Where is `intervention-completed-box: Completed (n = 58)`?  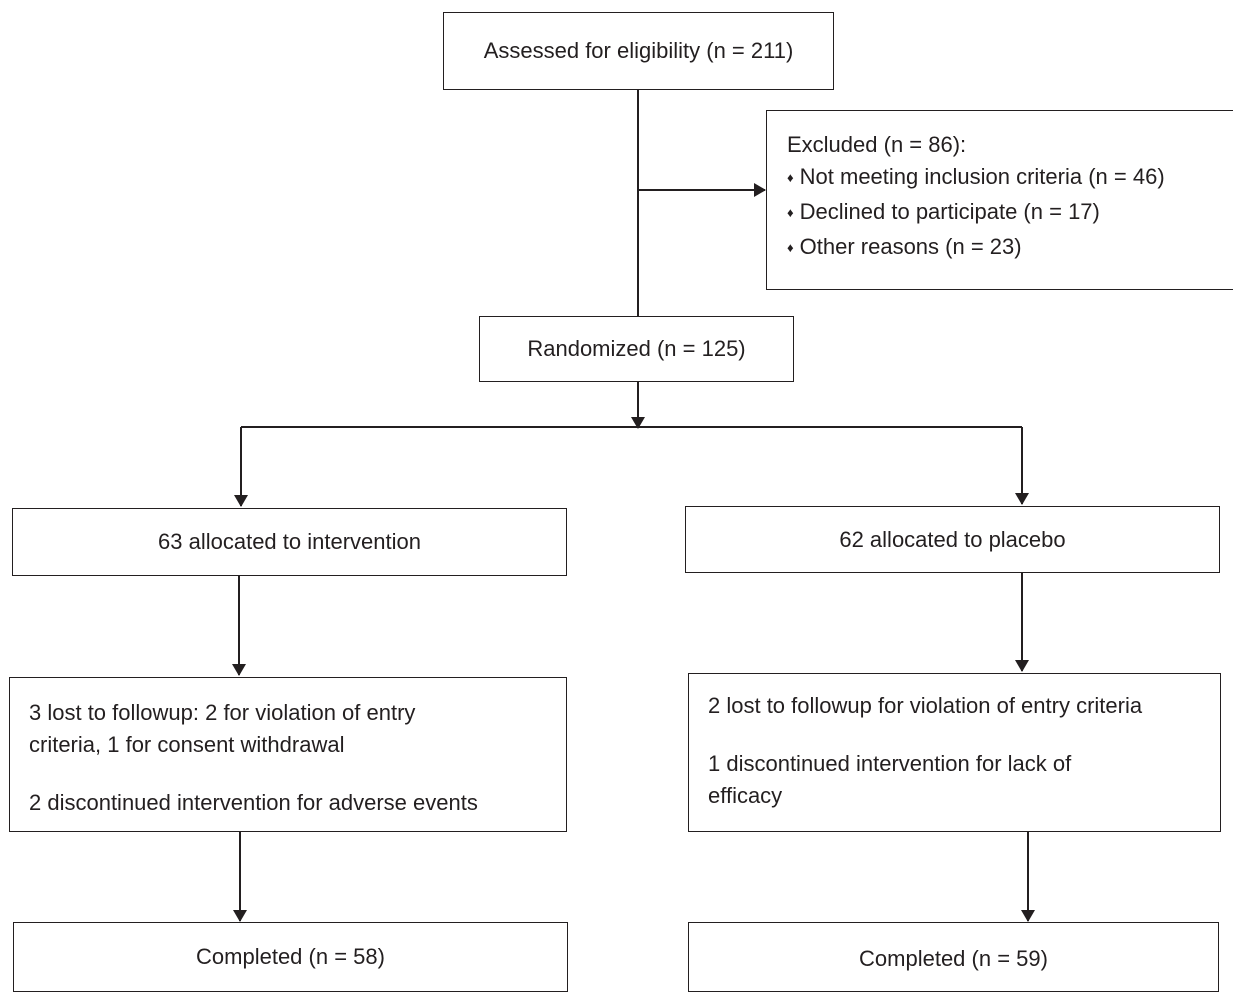
intervention-completed-box: Completed (n = 58) is located at coordinates (290, 957).